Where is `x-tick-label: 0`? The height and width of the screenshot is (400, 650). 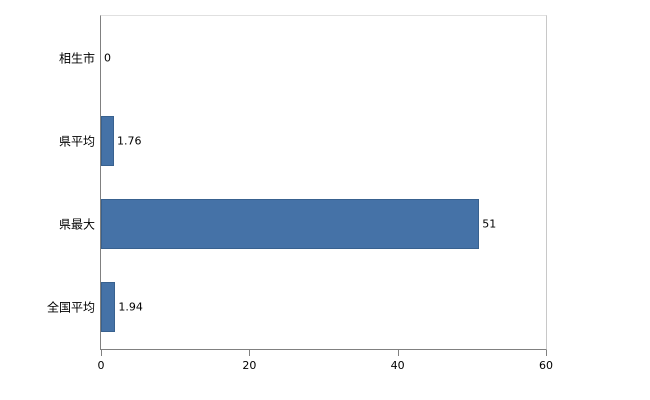 x-tick-label: 0 is located at coordinates (101, 365).